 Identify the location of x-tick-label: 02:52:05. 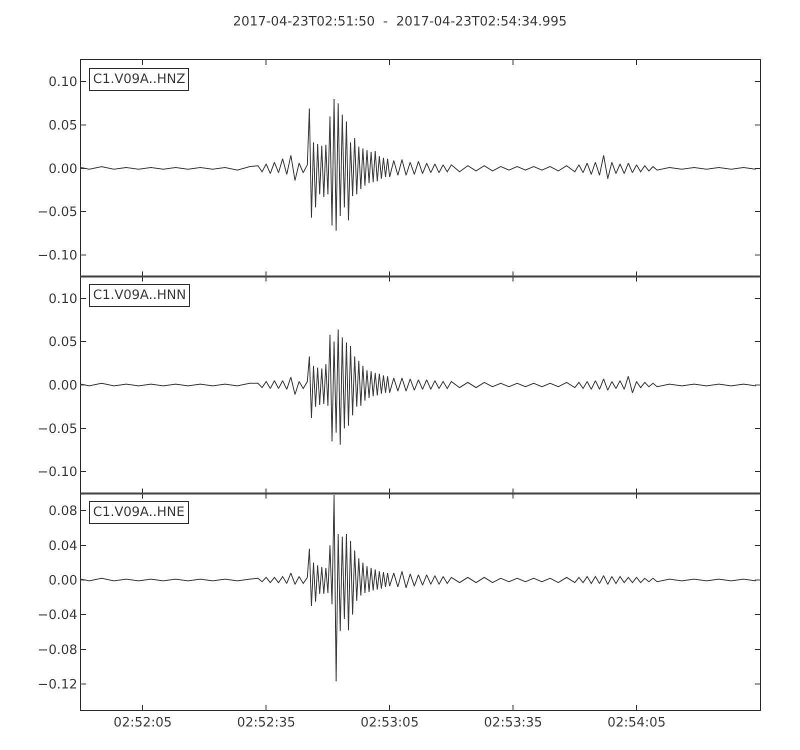
(143, 723).